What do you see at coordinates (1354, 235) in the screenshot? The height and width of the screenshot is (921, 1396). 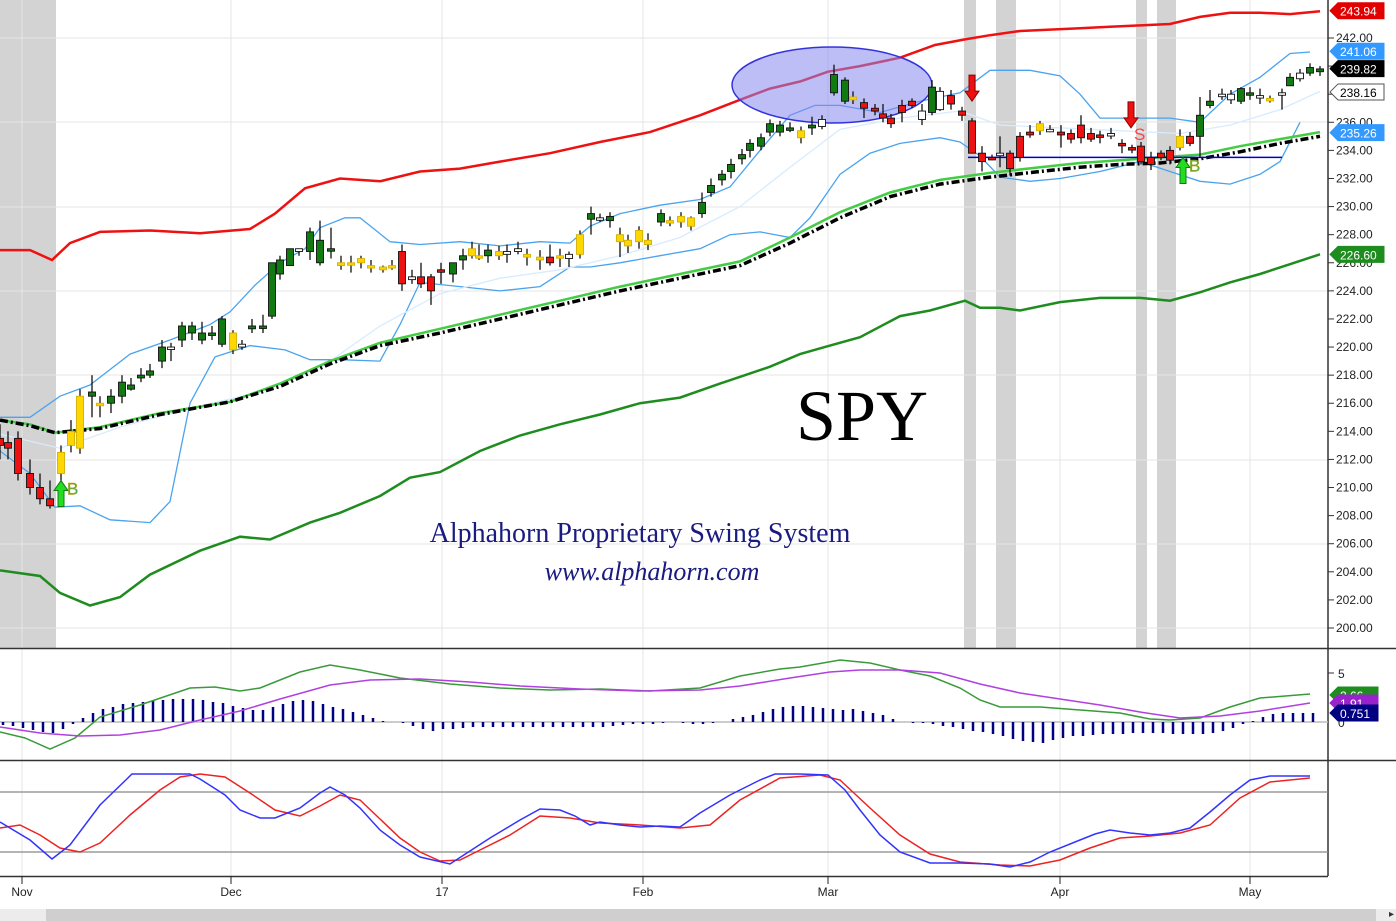 I see `price-tick-label: 228.00` at bounding box center [1354, 235].